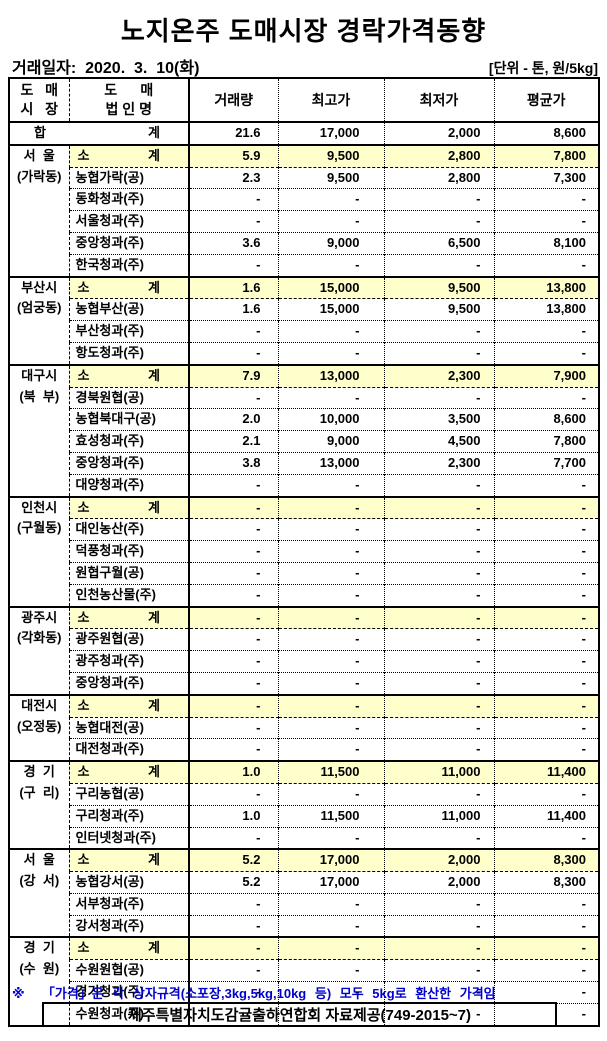 This screenshot has height=1041, width=607. What do you see at coordinates (439, 772) in the screenshot?
I see `low-price-cell: 11,000` at bounding box center [439, 772].